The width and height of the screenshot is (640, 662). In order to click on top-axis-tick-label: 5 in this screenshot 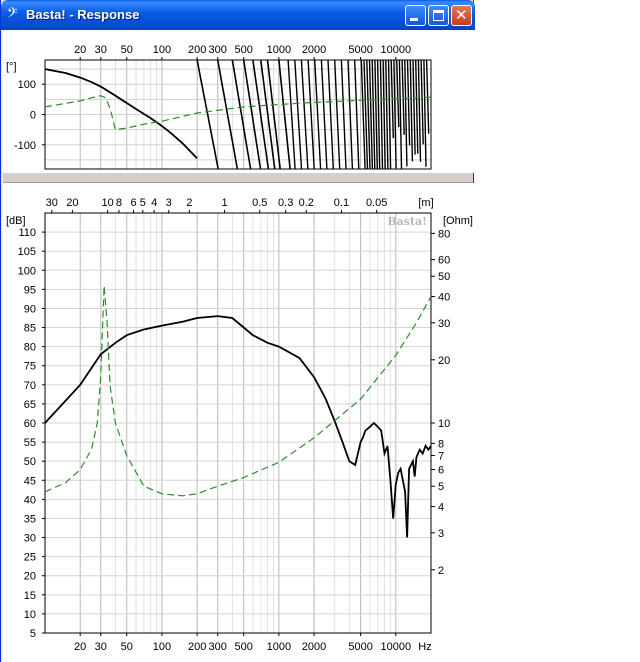, I will do `click(143, 203)`.